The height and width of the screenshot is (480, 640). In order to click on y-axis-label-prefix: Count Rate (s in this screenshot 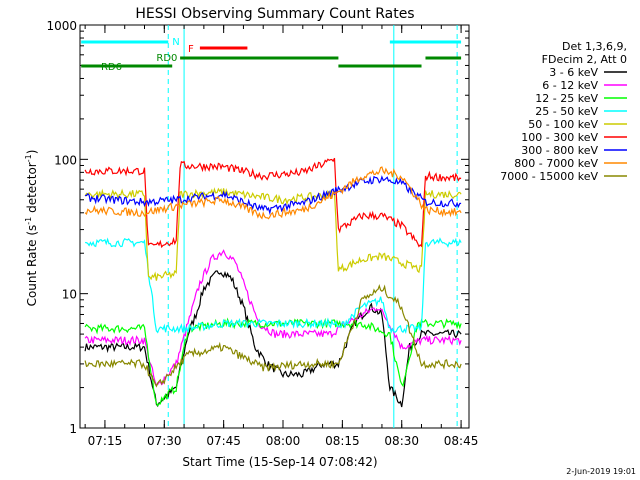, I will do `click(32, 266)`.